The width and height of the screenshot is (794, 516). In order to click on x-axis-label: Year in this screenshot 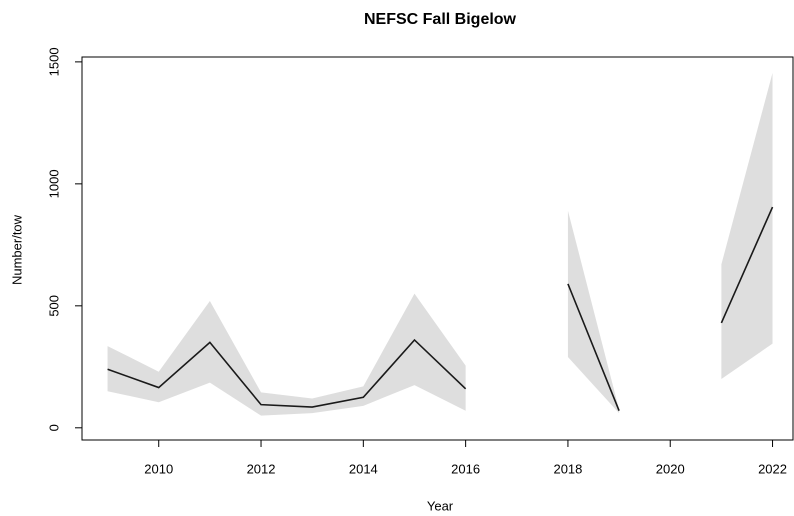, I will do `click(440, 505)`.